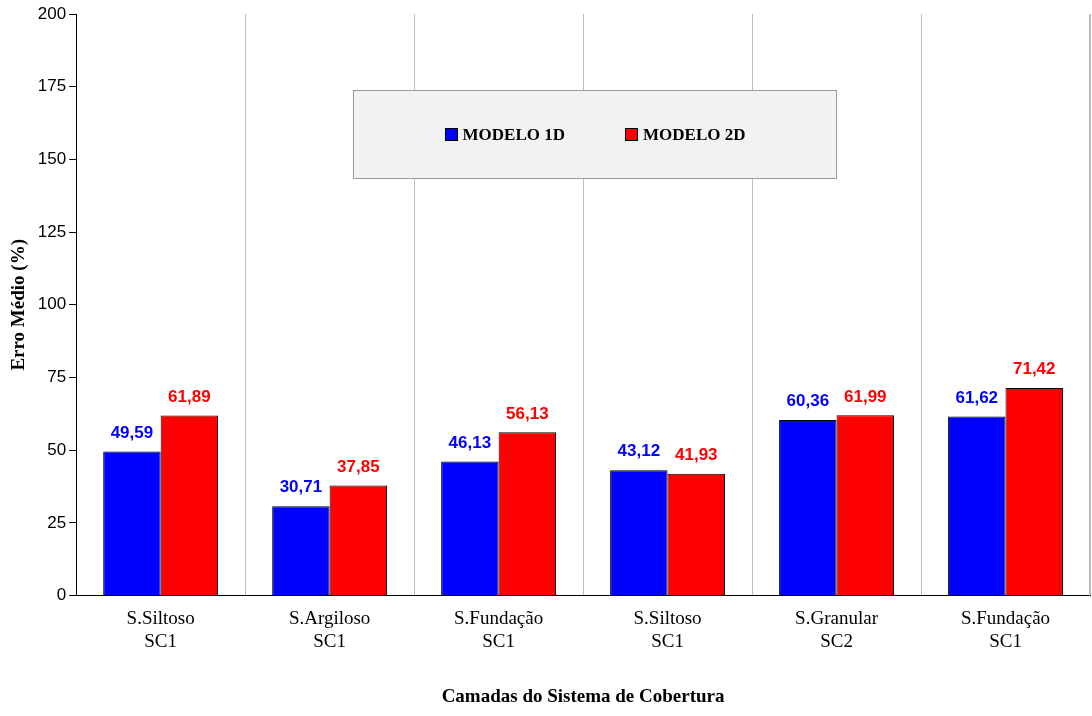 This screenshot has height=716, width=1092. I want to click on y-tick-label: 200, so click(52, 13).